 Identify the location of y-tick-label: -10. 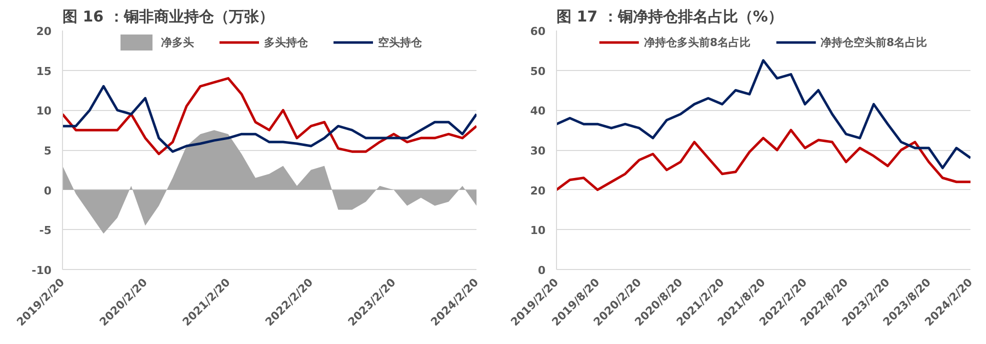
(42, 270).